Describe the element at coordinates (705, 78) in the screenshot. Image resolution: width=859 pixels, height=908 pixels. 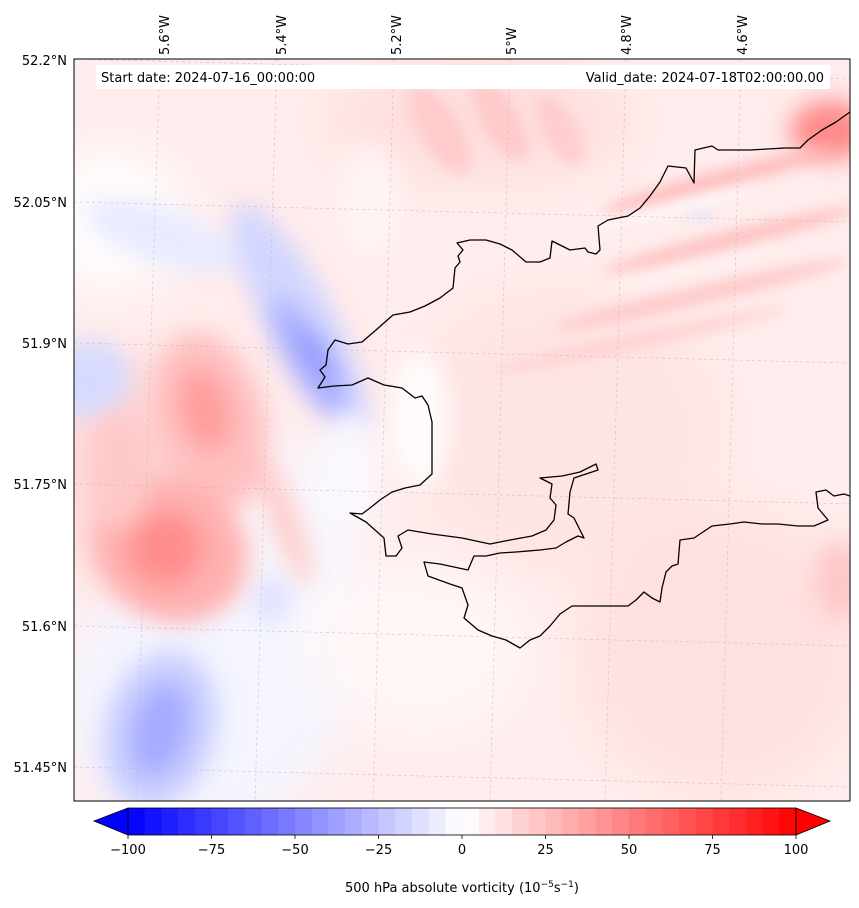
I see `valid-date-label: Valid_date: 2024-07-18T02:00:00.00` at that location.